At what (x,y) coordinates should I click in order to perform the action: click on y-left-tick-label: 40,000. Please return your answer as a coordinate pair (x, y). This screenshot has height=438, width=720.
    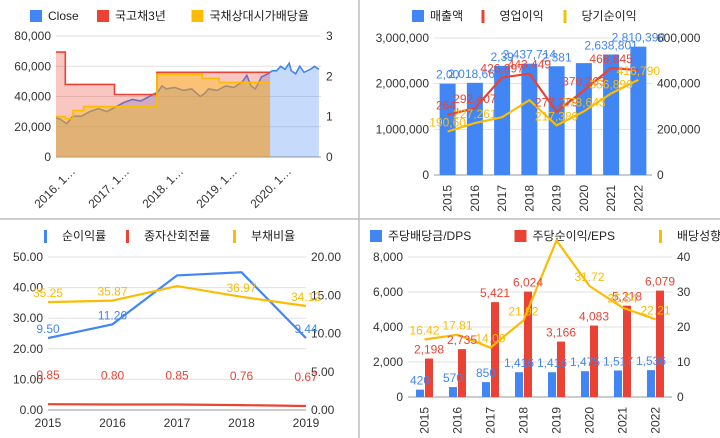
    Looking at the image, I should click on (32, 97).